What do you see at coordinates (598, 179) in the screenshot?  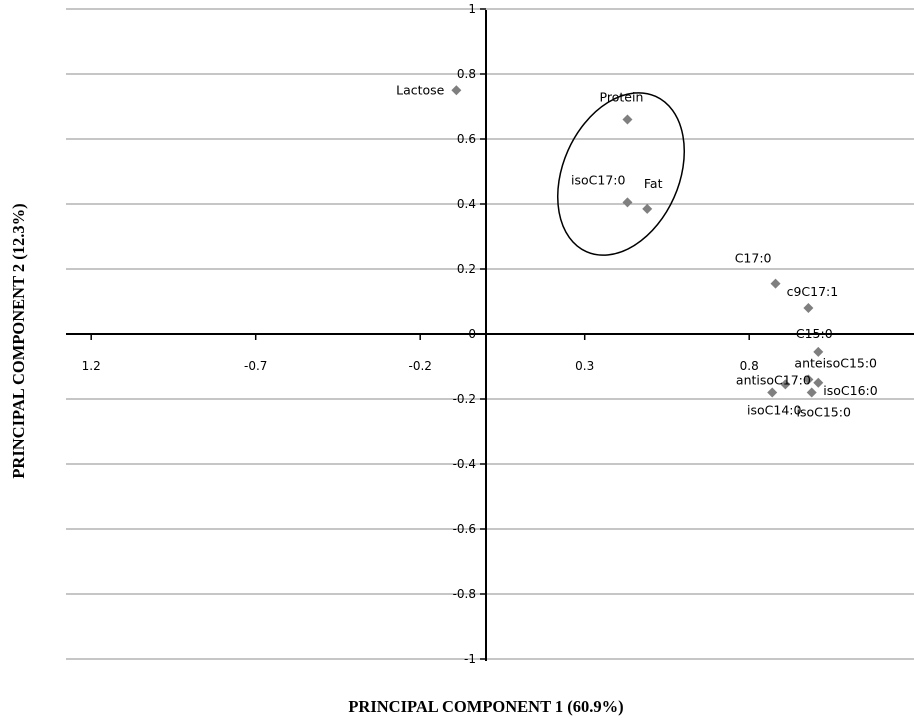 I see `data-point-label: isoC17:0` at bounding box center [598, 179].